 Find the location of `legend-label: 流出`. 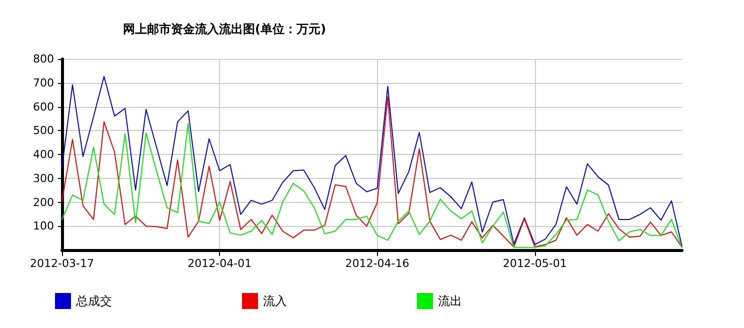

legend-label: 流出 is located at coordinates (450, 301).